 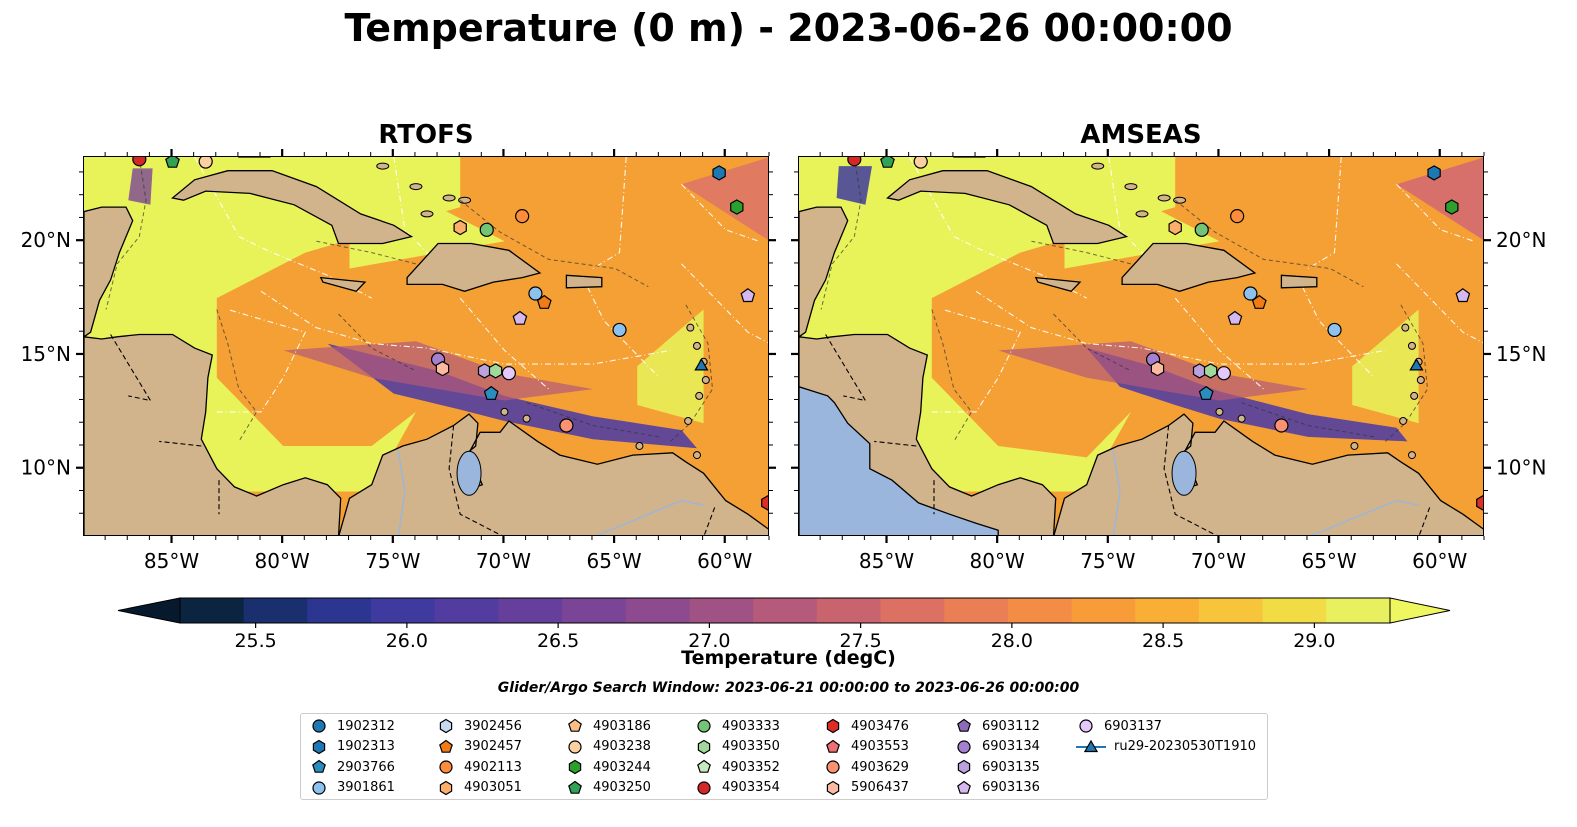 What do you see at coordinates (785, 610) in the screenshot?
I see `colorbar-outline` at bounding box center [785, 610].